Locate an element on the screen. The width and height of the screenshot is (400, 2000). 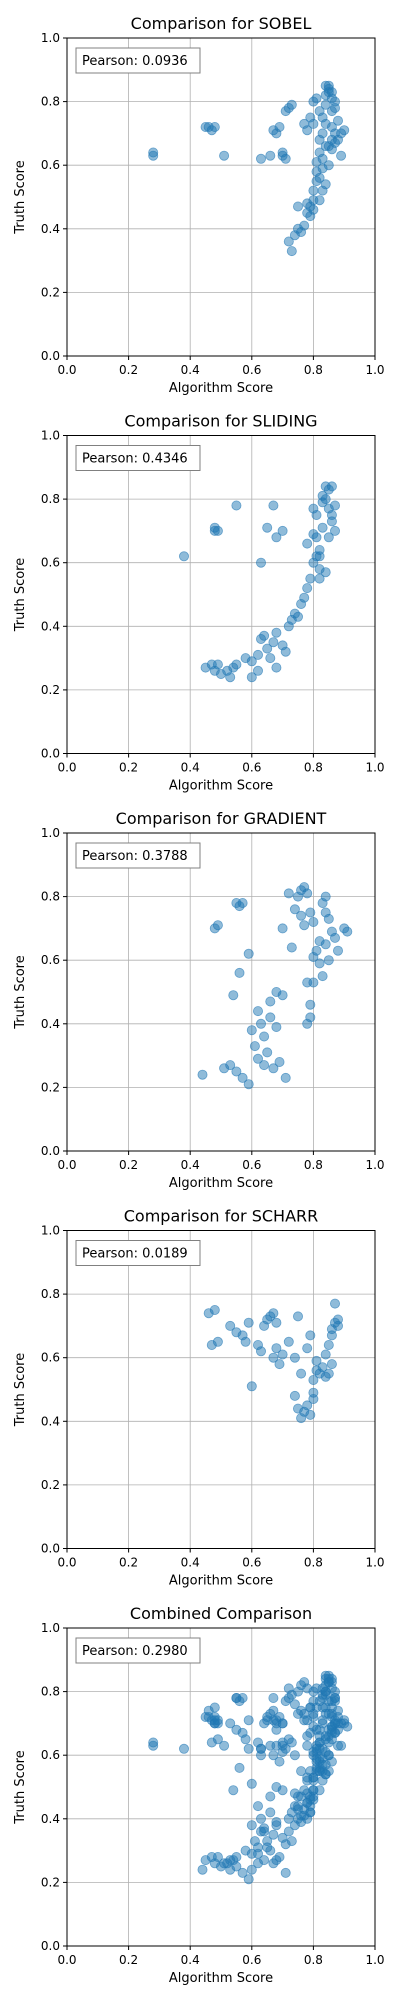
chart-title: Comparison for SLIDING is located at coordinates (220, 421).